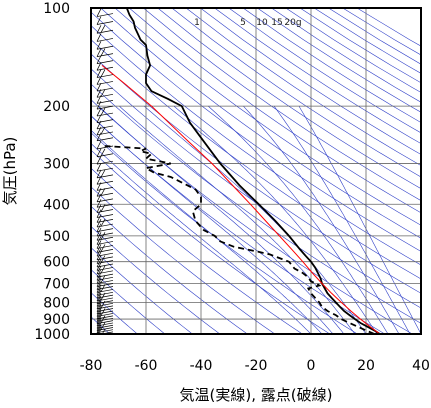  What do you see at coordinates (247, 23) in the screenshot?
I see `mixing-ratio-labels: 1 5 10 15 20g` at bounding box center [247, 23].